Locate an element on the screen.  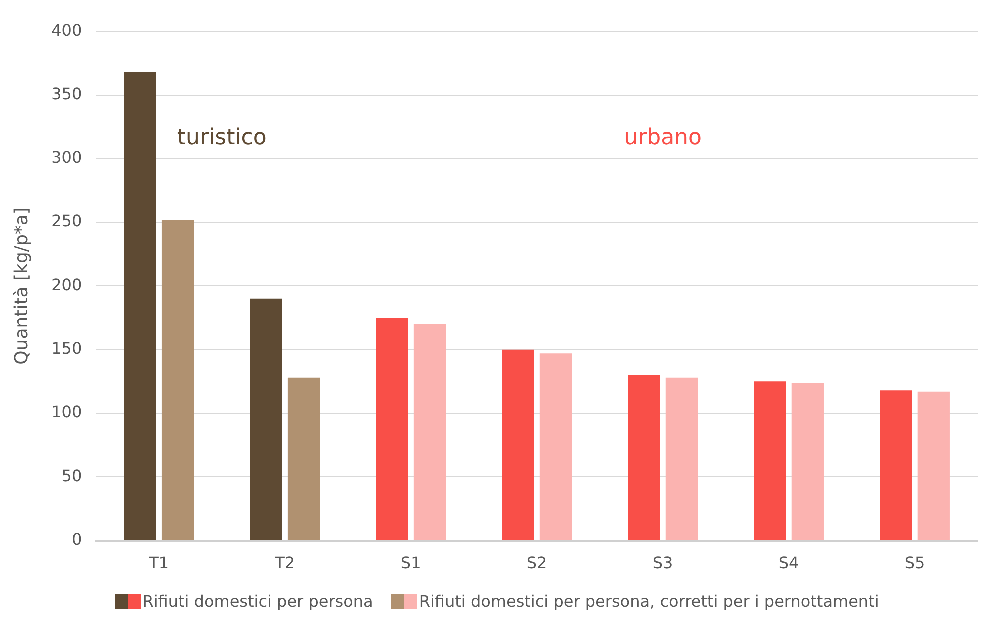
annotation: turistico is located at coordinates (222, 137).